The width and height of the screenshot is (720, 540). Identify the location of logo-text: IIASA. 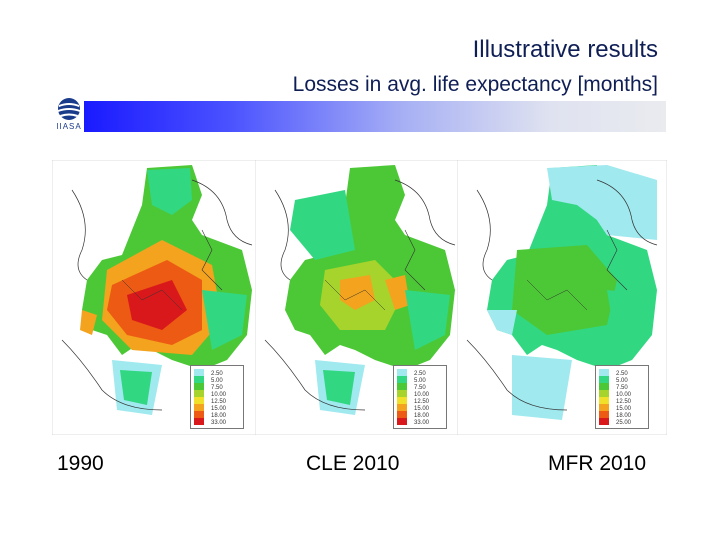
(69, 126).